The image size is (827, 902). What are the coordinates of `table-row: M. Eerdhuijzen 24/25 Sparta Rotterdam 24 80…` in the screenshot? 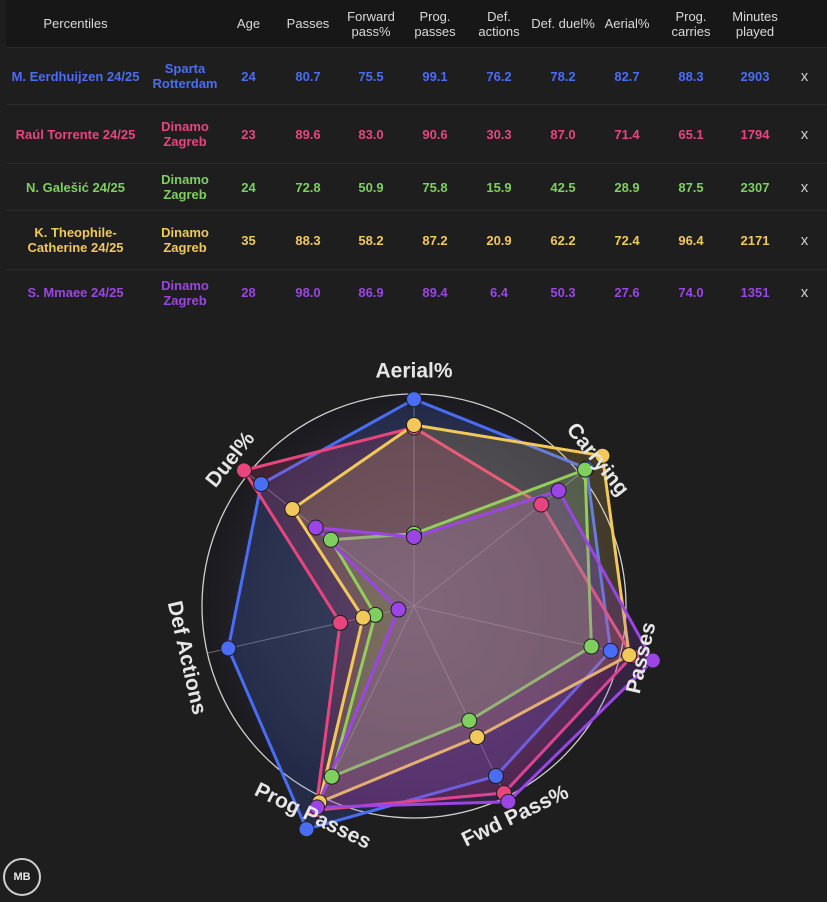 It's located at (416, 76).